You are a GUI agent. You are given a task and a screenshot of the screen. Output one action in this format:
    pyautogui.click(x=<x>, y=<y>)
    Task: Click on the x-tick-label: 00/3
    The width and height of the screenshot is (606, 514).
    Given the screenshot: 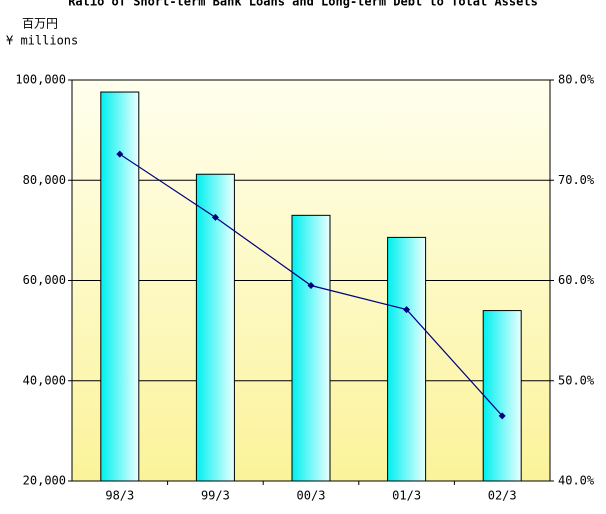 What is the action you would take?
    pyautogui.click(x=311, y=496)
    